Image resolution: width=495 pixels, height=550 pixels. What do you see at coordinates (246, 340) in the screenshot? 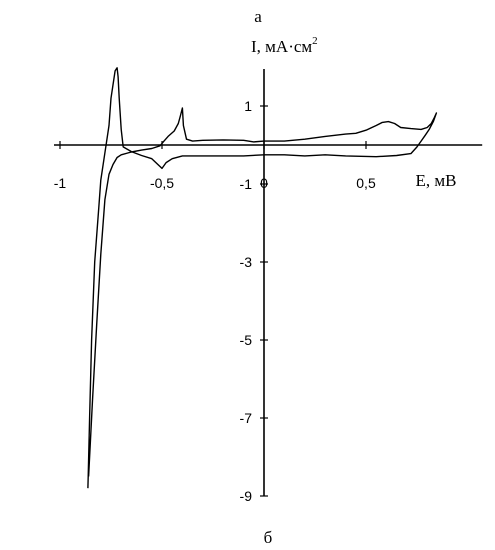
I see `y-tick-label: -5` at bounding box center [246, 340].